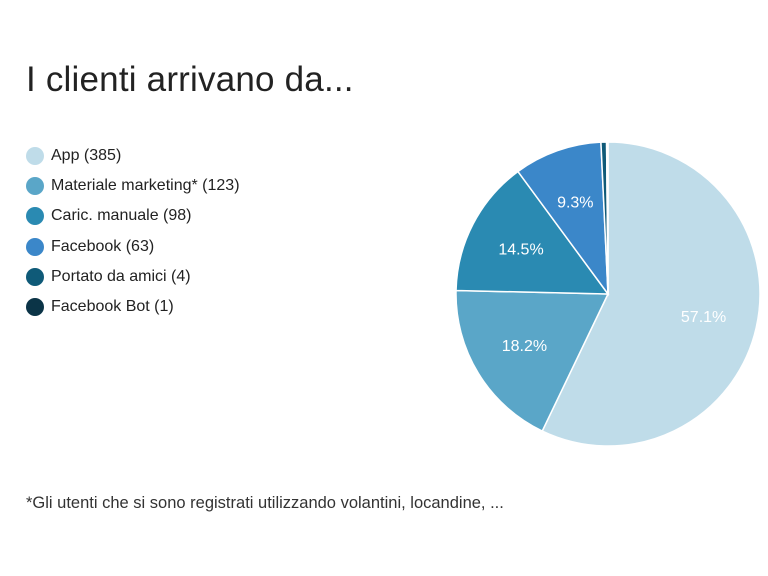 The width and height of the screenshot is (768, 576). I want to click on slice-label: 18.2%, so click(524, 346).